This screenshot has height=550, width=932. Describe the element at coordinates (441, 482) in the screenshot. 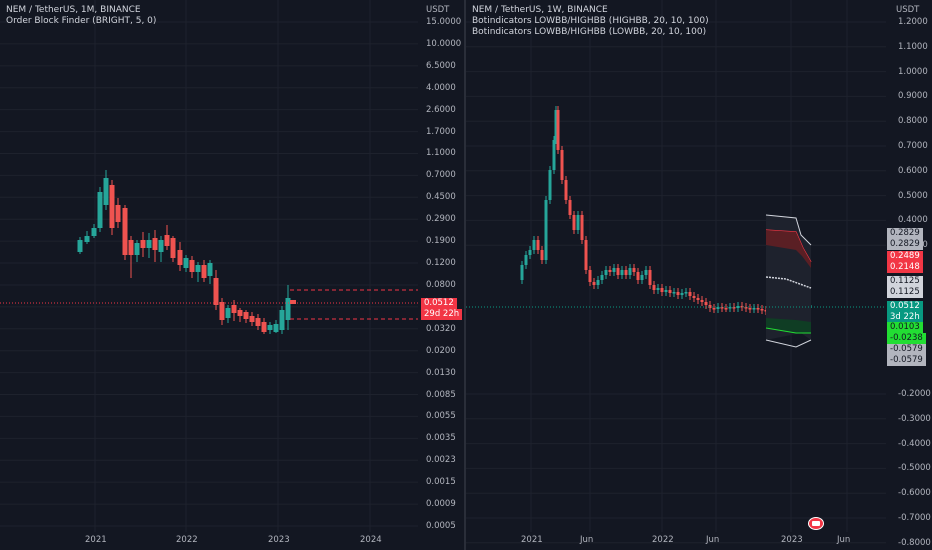

I see `left-y-tick: 0.0015` at that location.